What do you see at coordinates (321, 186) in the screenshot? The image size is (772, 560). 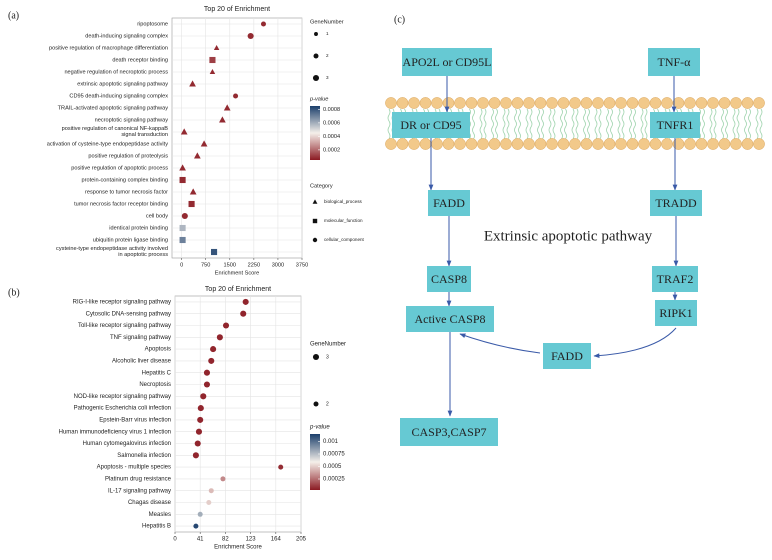 I see `legend-title: Category` at bounding box center [321, 186].